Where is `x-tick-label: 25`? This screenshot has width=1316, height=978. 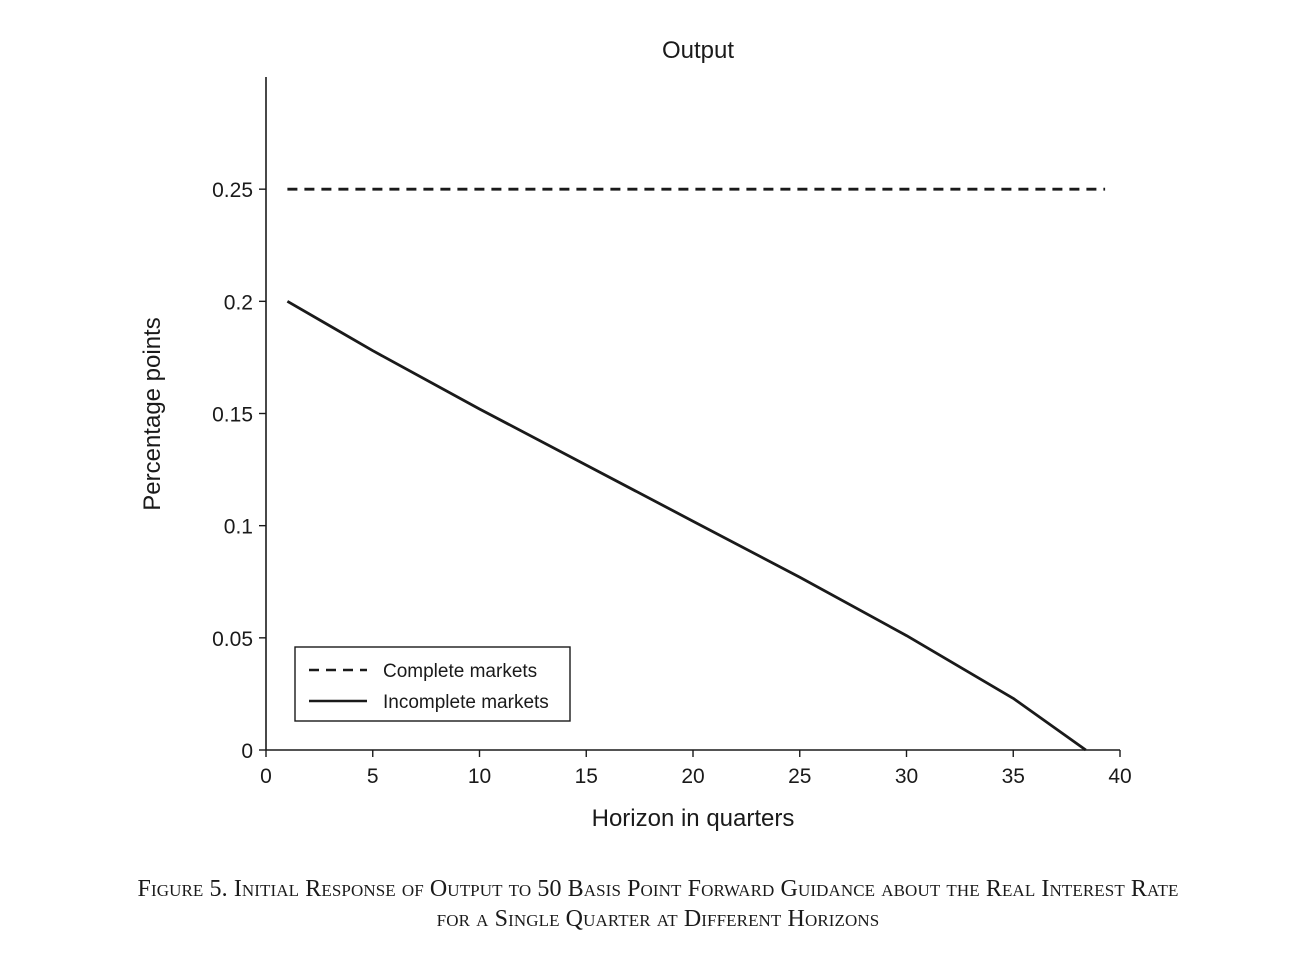 x-tick-label: 25 is located at coordinates (799, 776).